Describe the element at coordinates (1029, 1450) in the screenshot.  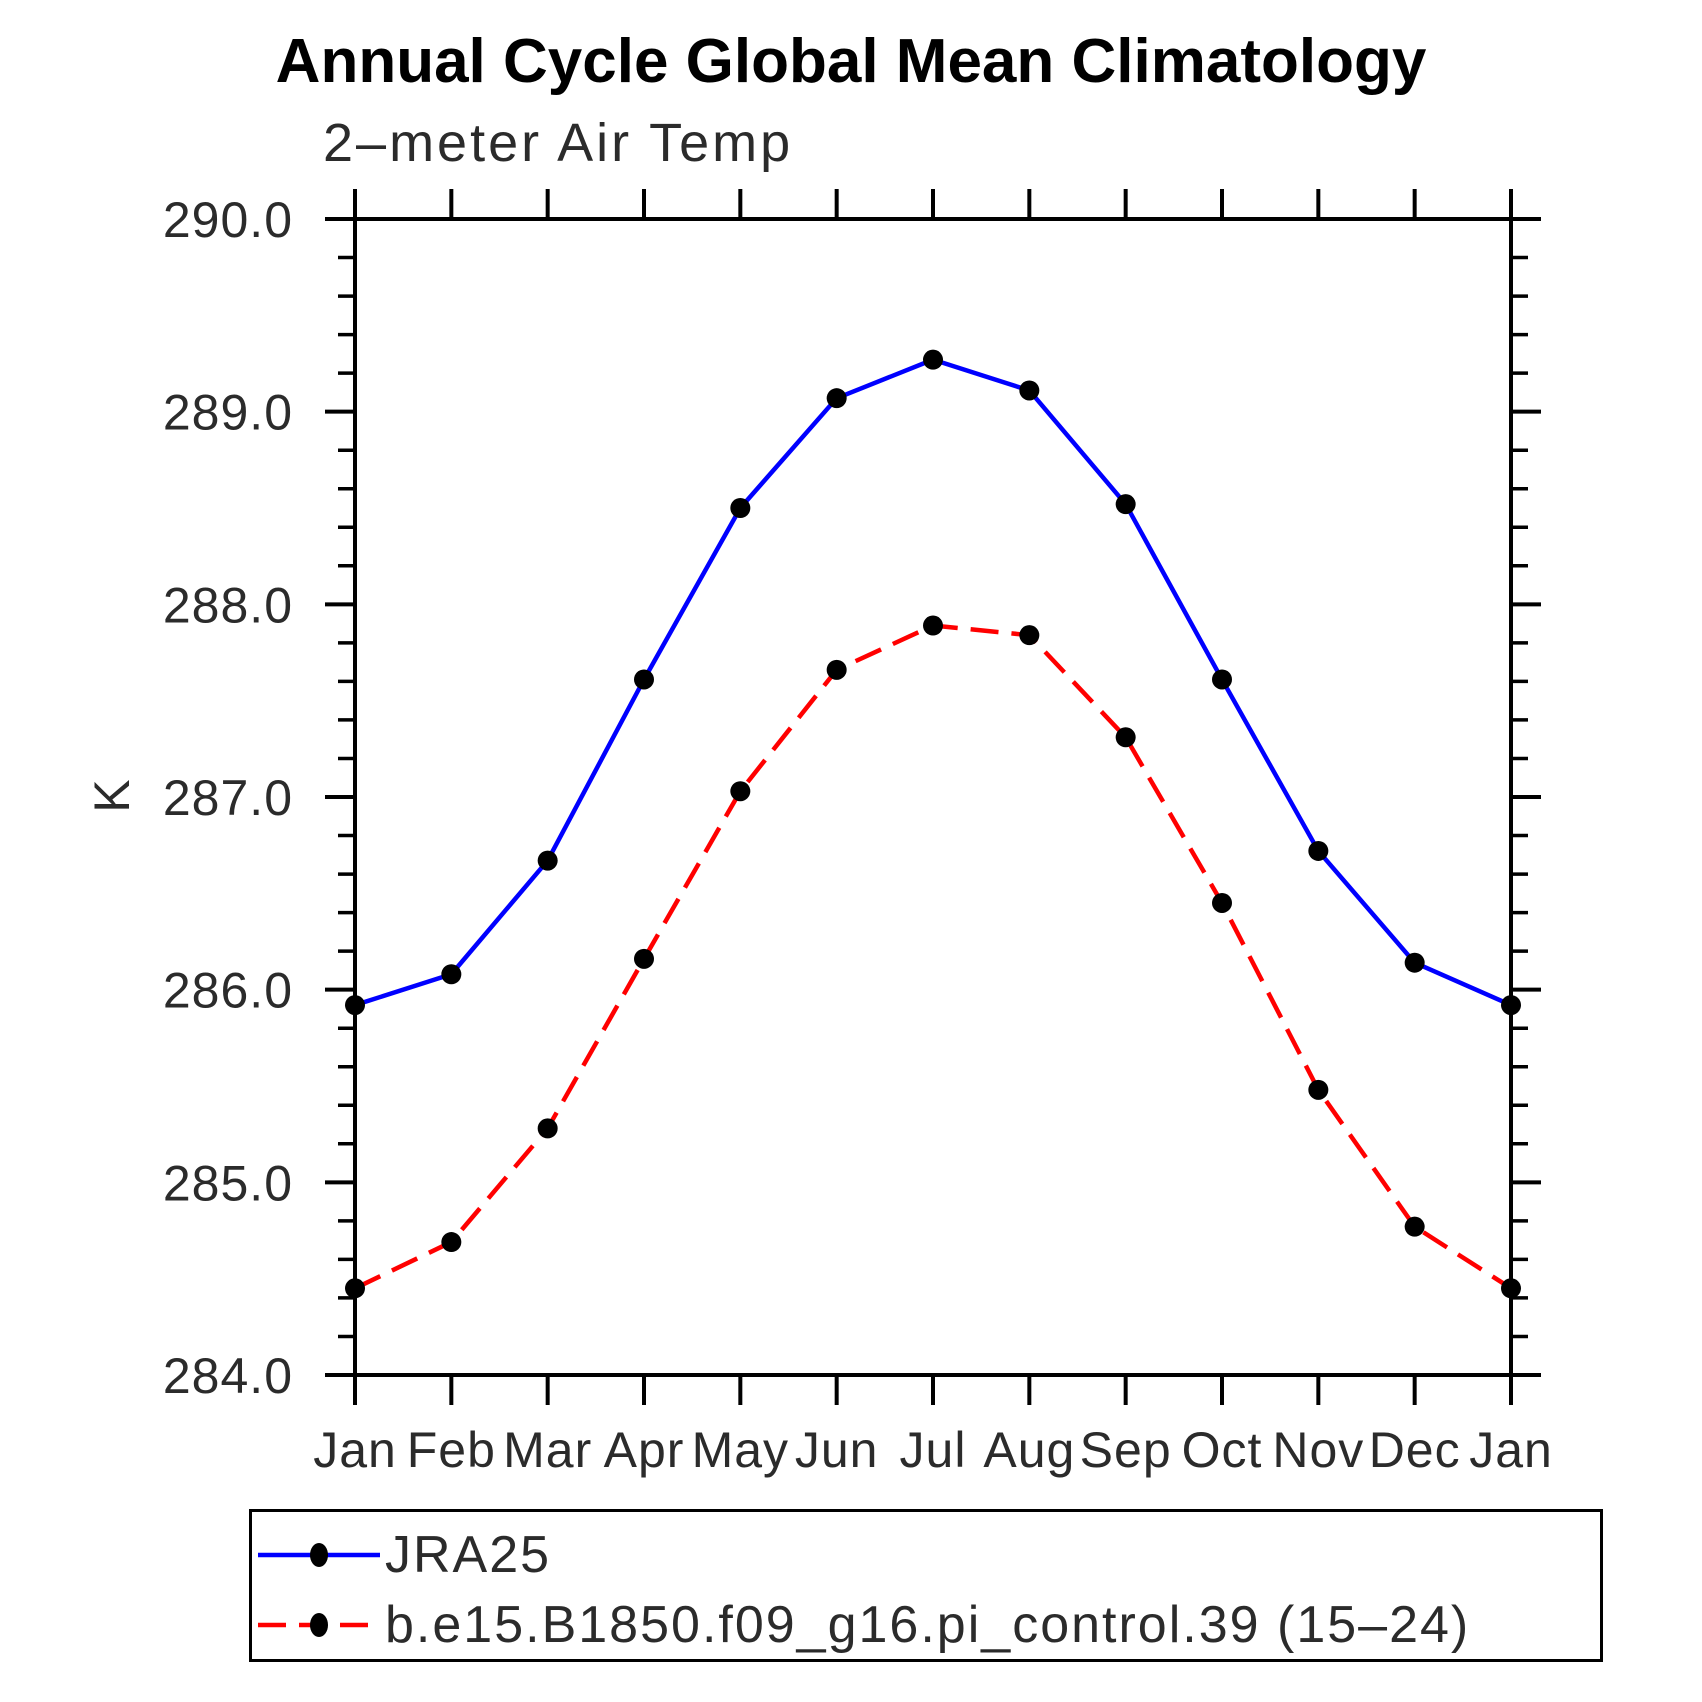
I see `x-axis-tick-label: Aug` at that location.